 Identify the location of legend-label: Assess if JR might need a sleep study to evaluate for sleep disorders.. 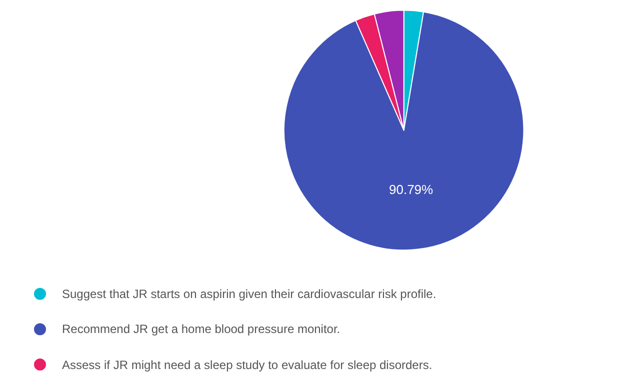
(247, 365).